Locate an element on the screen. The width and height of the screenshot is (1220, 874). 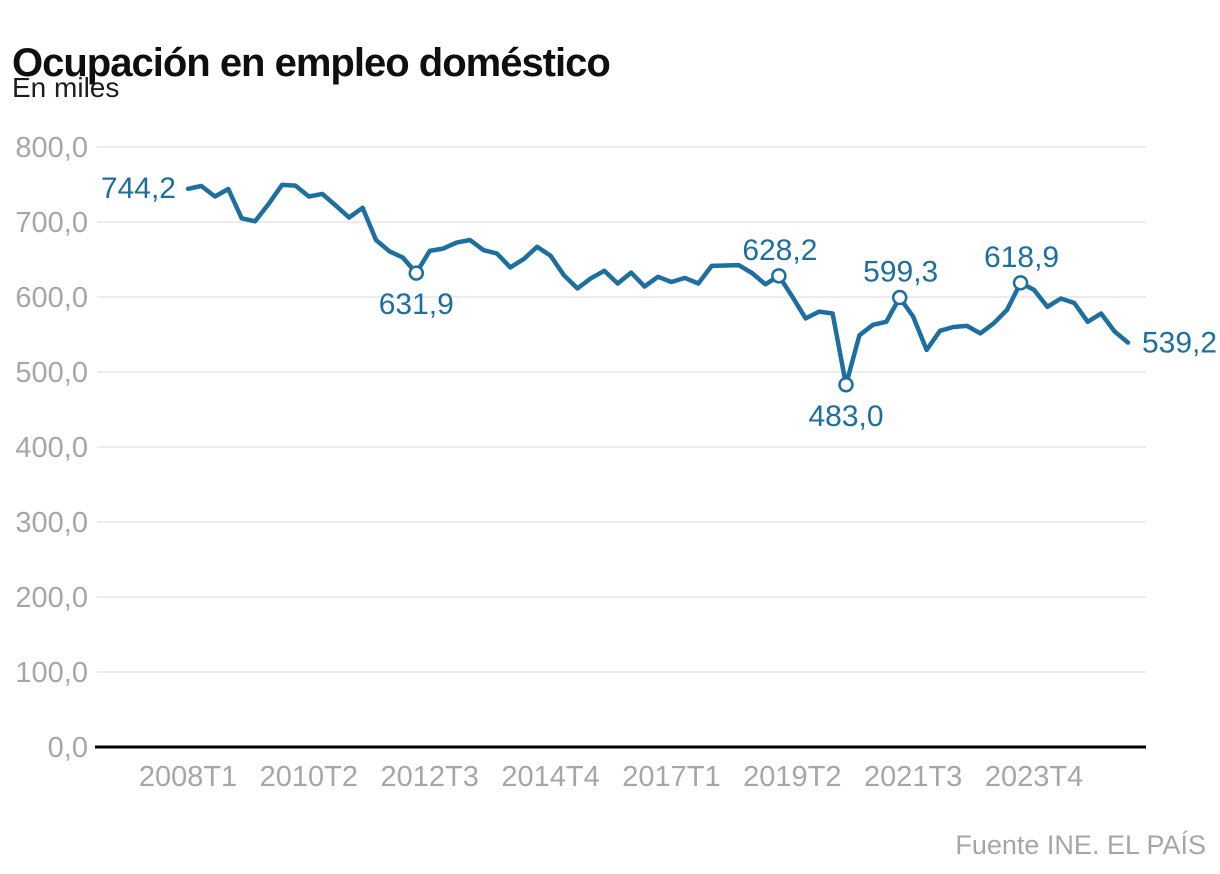
y-tick-label: 300,0 is located at coordinates (51, 523).